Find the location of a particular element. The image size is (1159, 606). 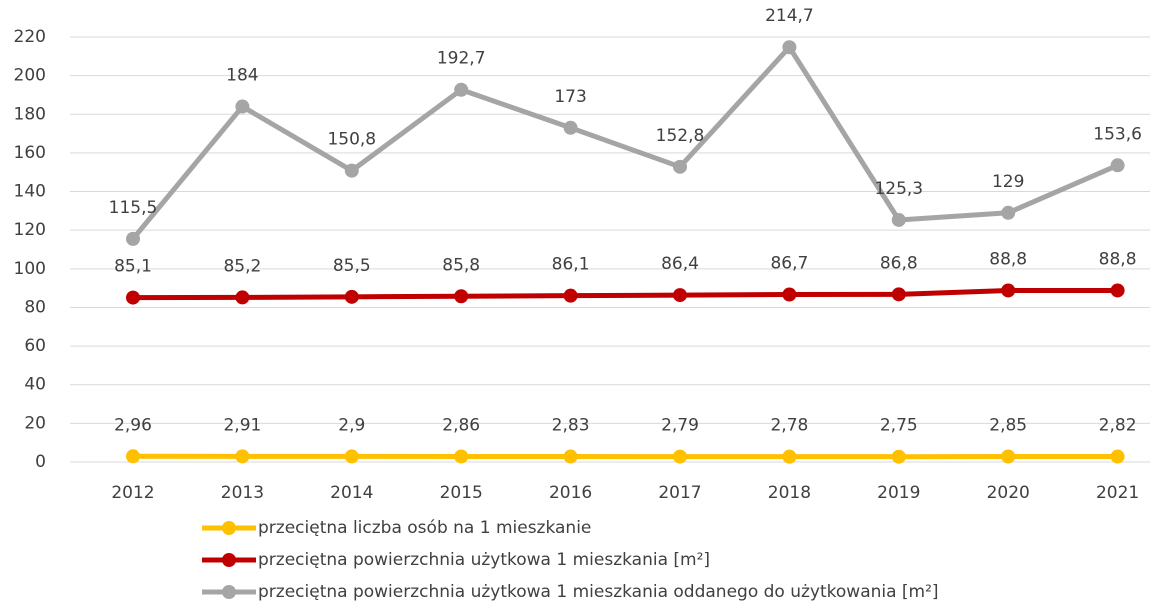

data-label: 2,78 is located at coordinates (789, 426).